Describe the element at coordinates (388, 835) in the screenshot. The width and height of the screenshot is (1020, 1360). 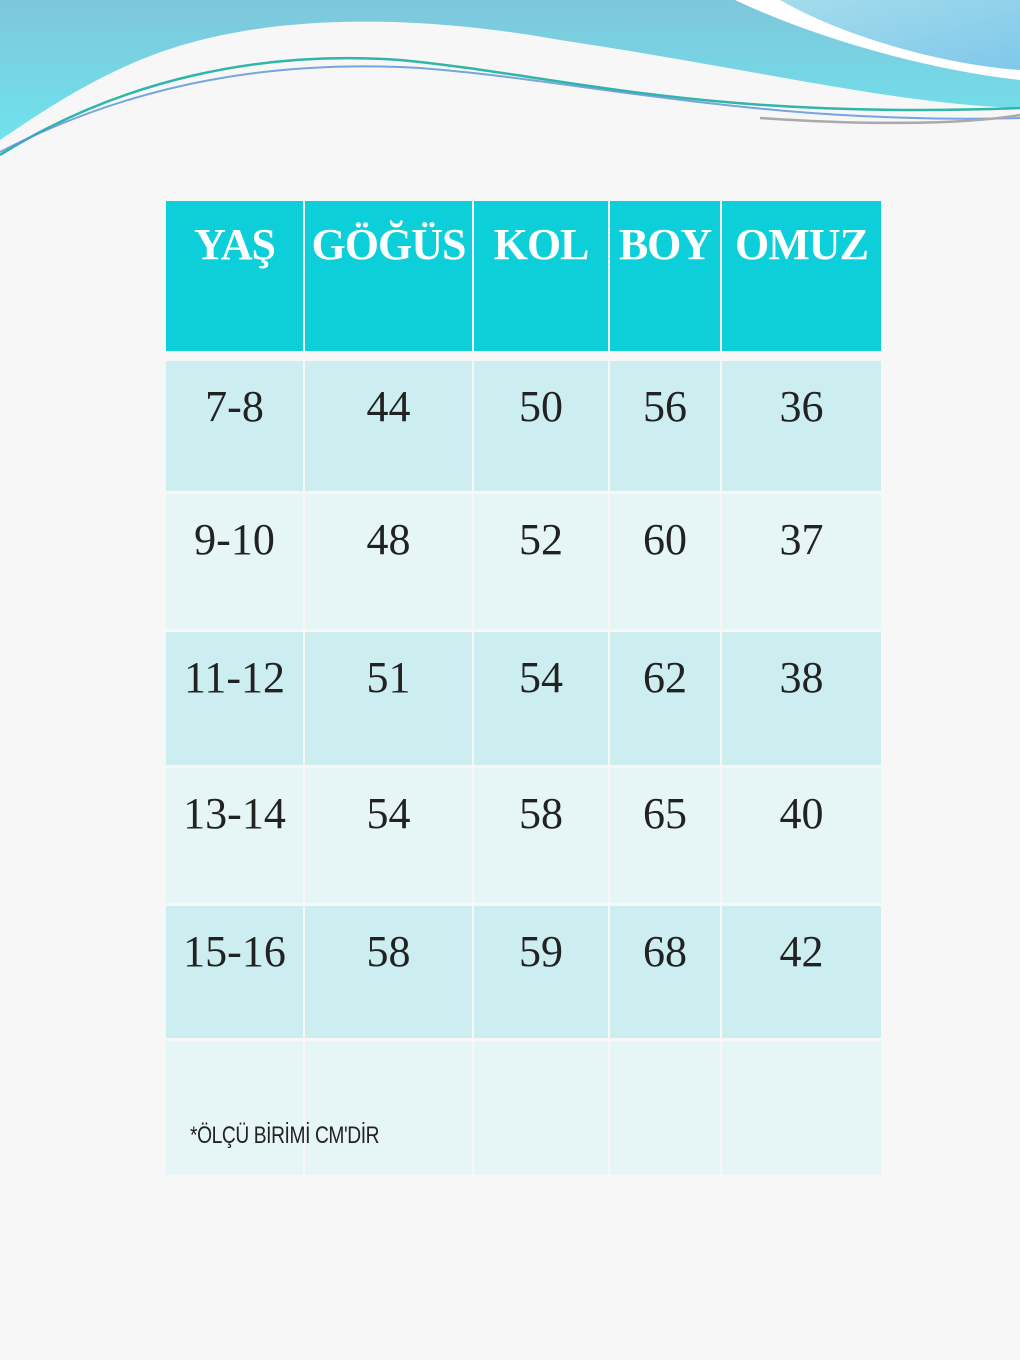
I see `cell-chest: 54` at that location.